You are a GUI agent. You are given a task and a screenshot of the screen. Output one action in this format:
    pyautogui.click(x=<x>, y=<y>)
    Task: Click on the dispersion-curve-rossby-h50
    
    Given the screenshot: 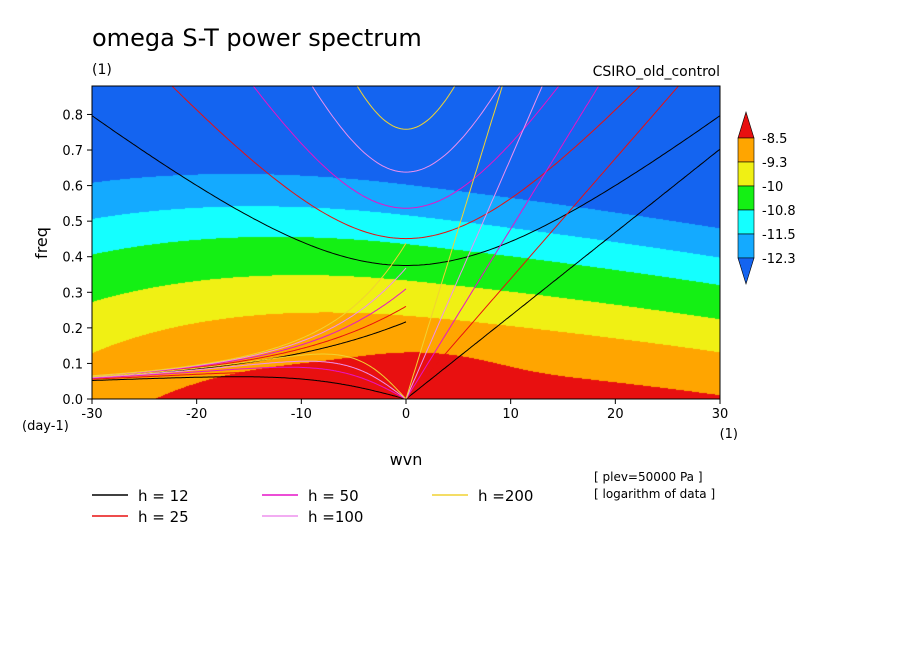 What is the action you would take?
    pyautogui.click(x=249, y=382)
    